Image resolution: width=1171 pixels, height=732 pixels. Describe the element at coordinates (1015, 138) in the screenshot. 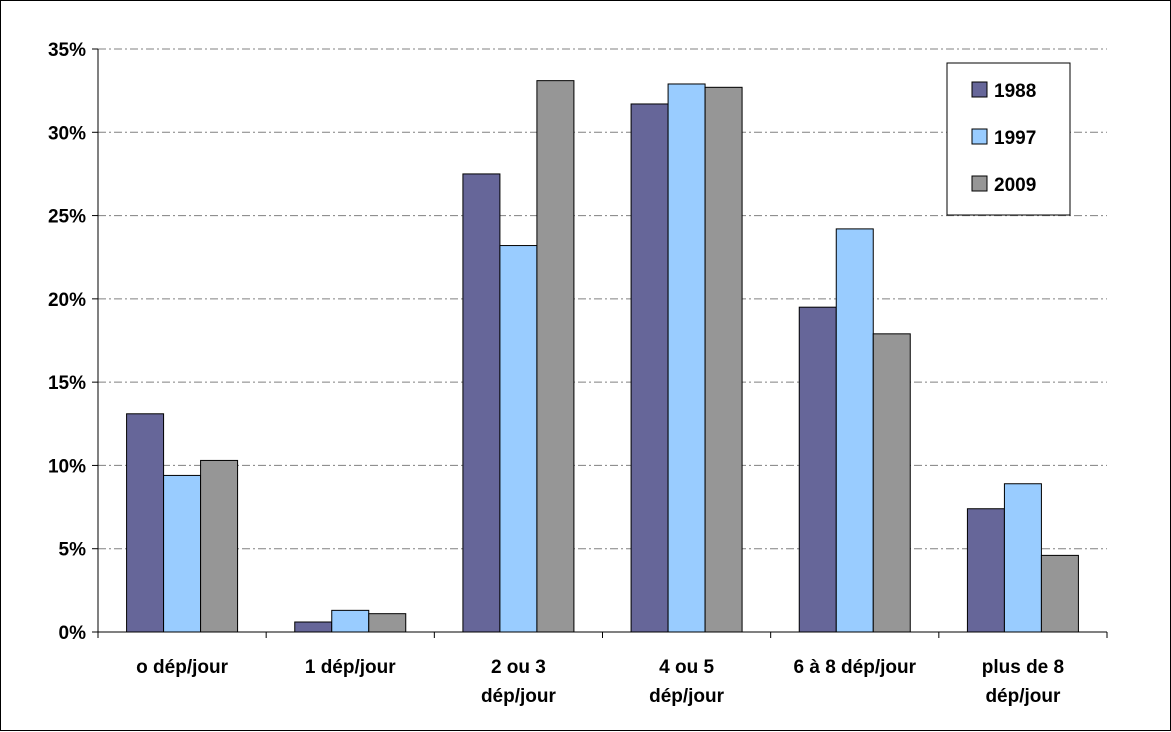

I see `legend-label-1997: 1997` at that location.